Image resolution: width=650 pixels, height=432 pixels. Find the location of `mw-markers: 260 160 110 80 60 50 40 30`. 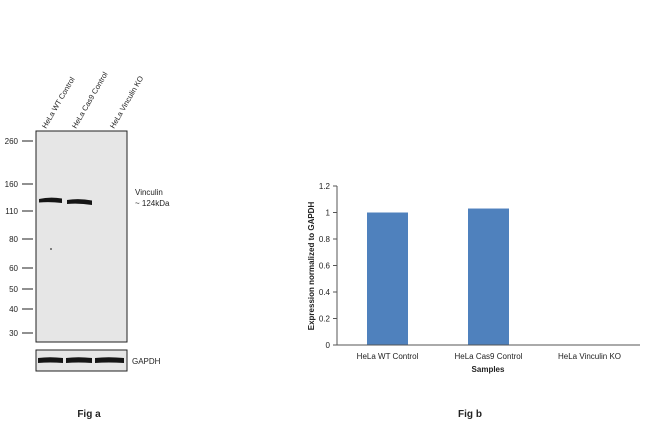

mw-markers: 260 160 110 80 60 50 40 30 is located at coordinates (19, 237).